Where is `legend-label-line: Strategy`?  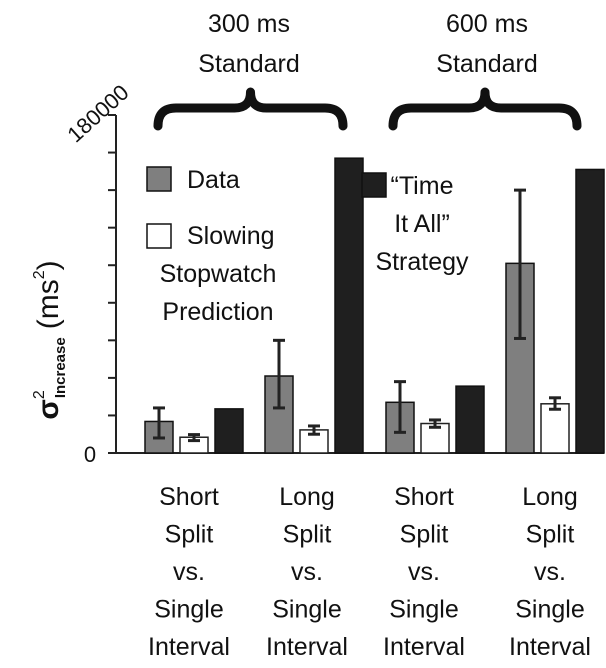 legend-label-line: Strategy is located at coordinates (422, 262).